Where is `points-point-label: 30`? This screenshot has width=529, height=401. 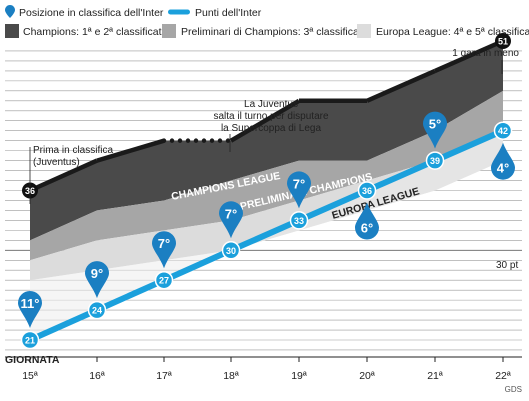
points-point-label: 30 is located at coordinates (231, 251).